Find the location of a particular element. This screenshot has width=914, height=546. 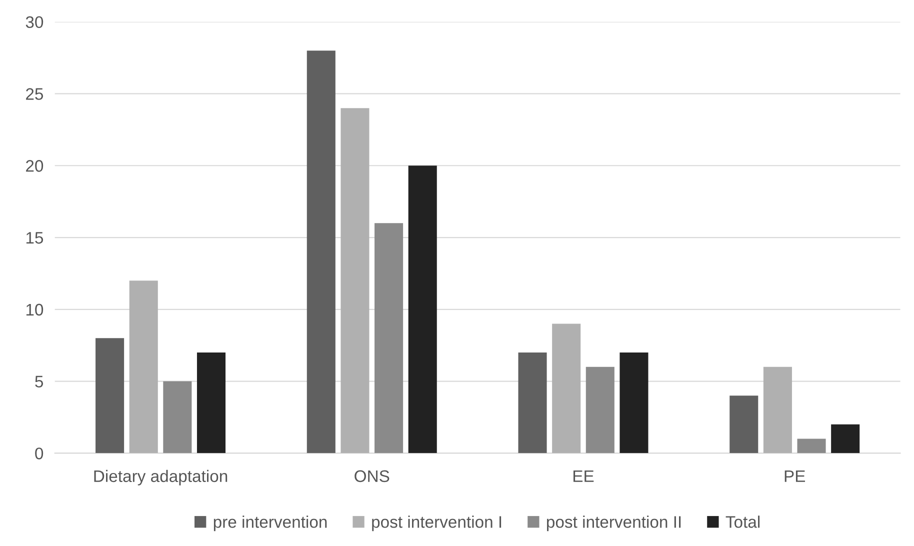

y-tick-label: 5 is located at coordinates (39, 382).